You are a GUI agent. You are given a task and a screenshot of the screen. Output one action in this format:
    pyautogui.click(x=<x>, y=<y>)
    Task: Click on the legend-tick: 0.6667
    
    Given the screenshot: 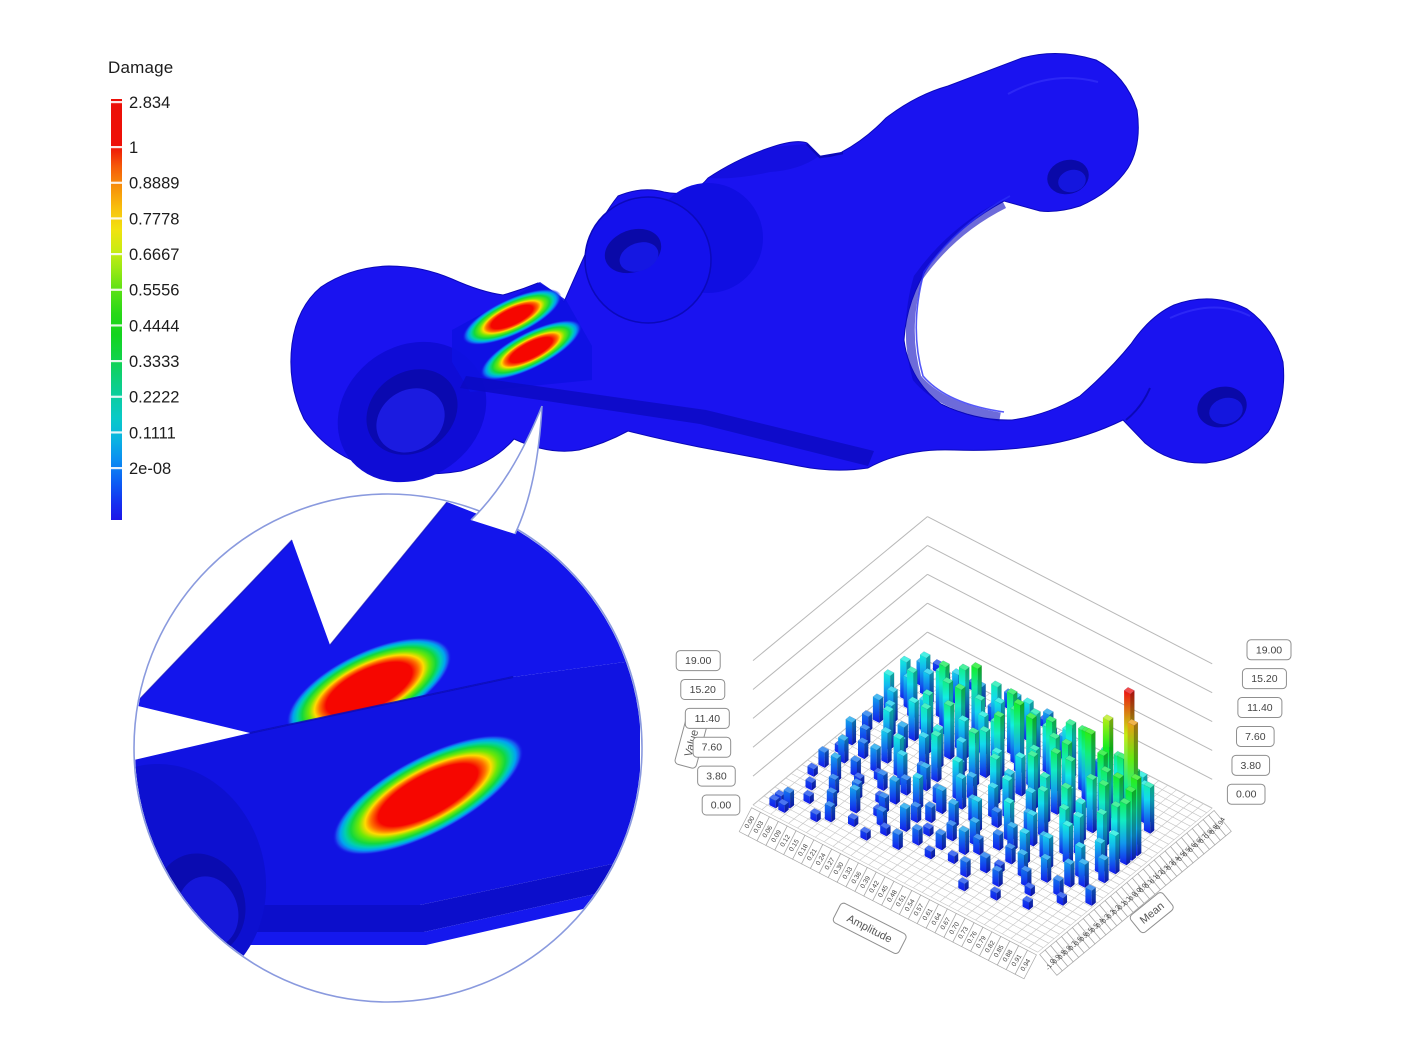 What is the action you would take?
    pyautogui.click(x=154, y=255)
    